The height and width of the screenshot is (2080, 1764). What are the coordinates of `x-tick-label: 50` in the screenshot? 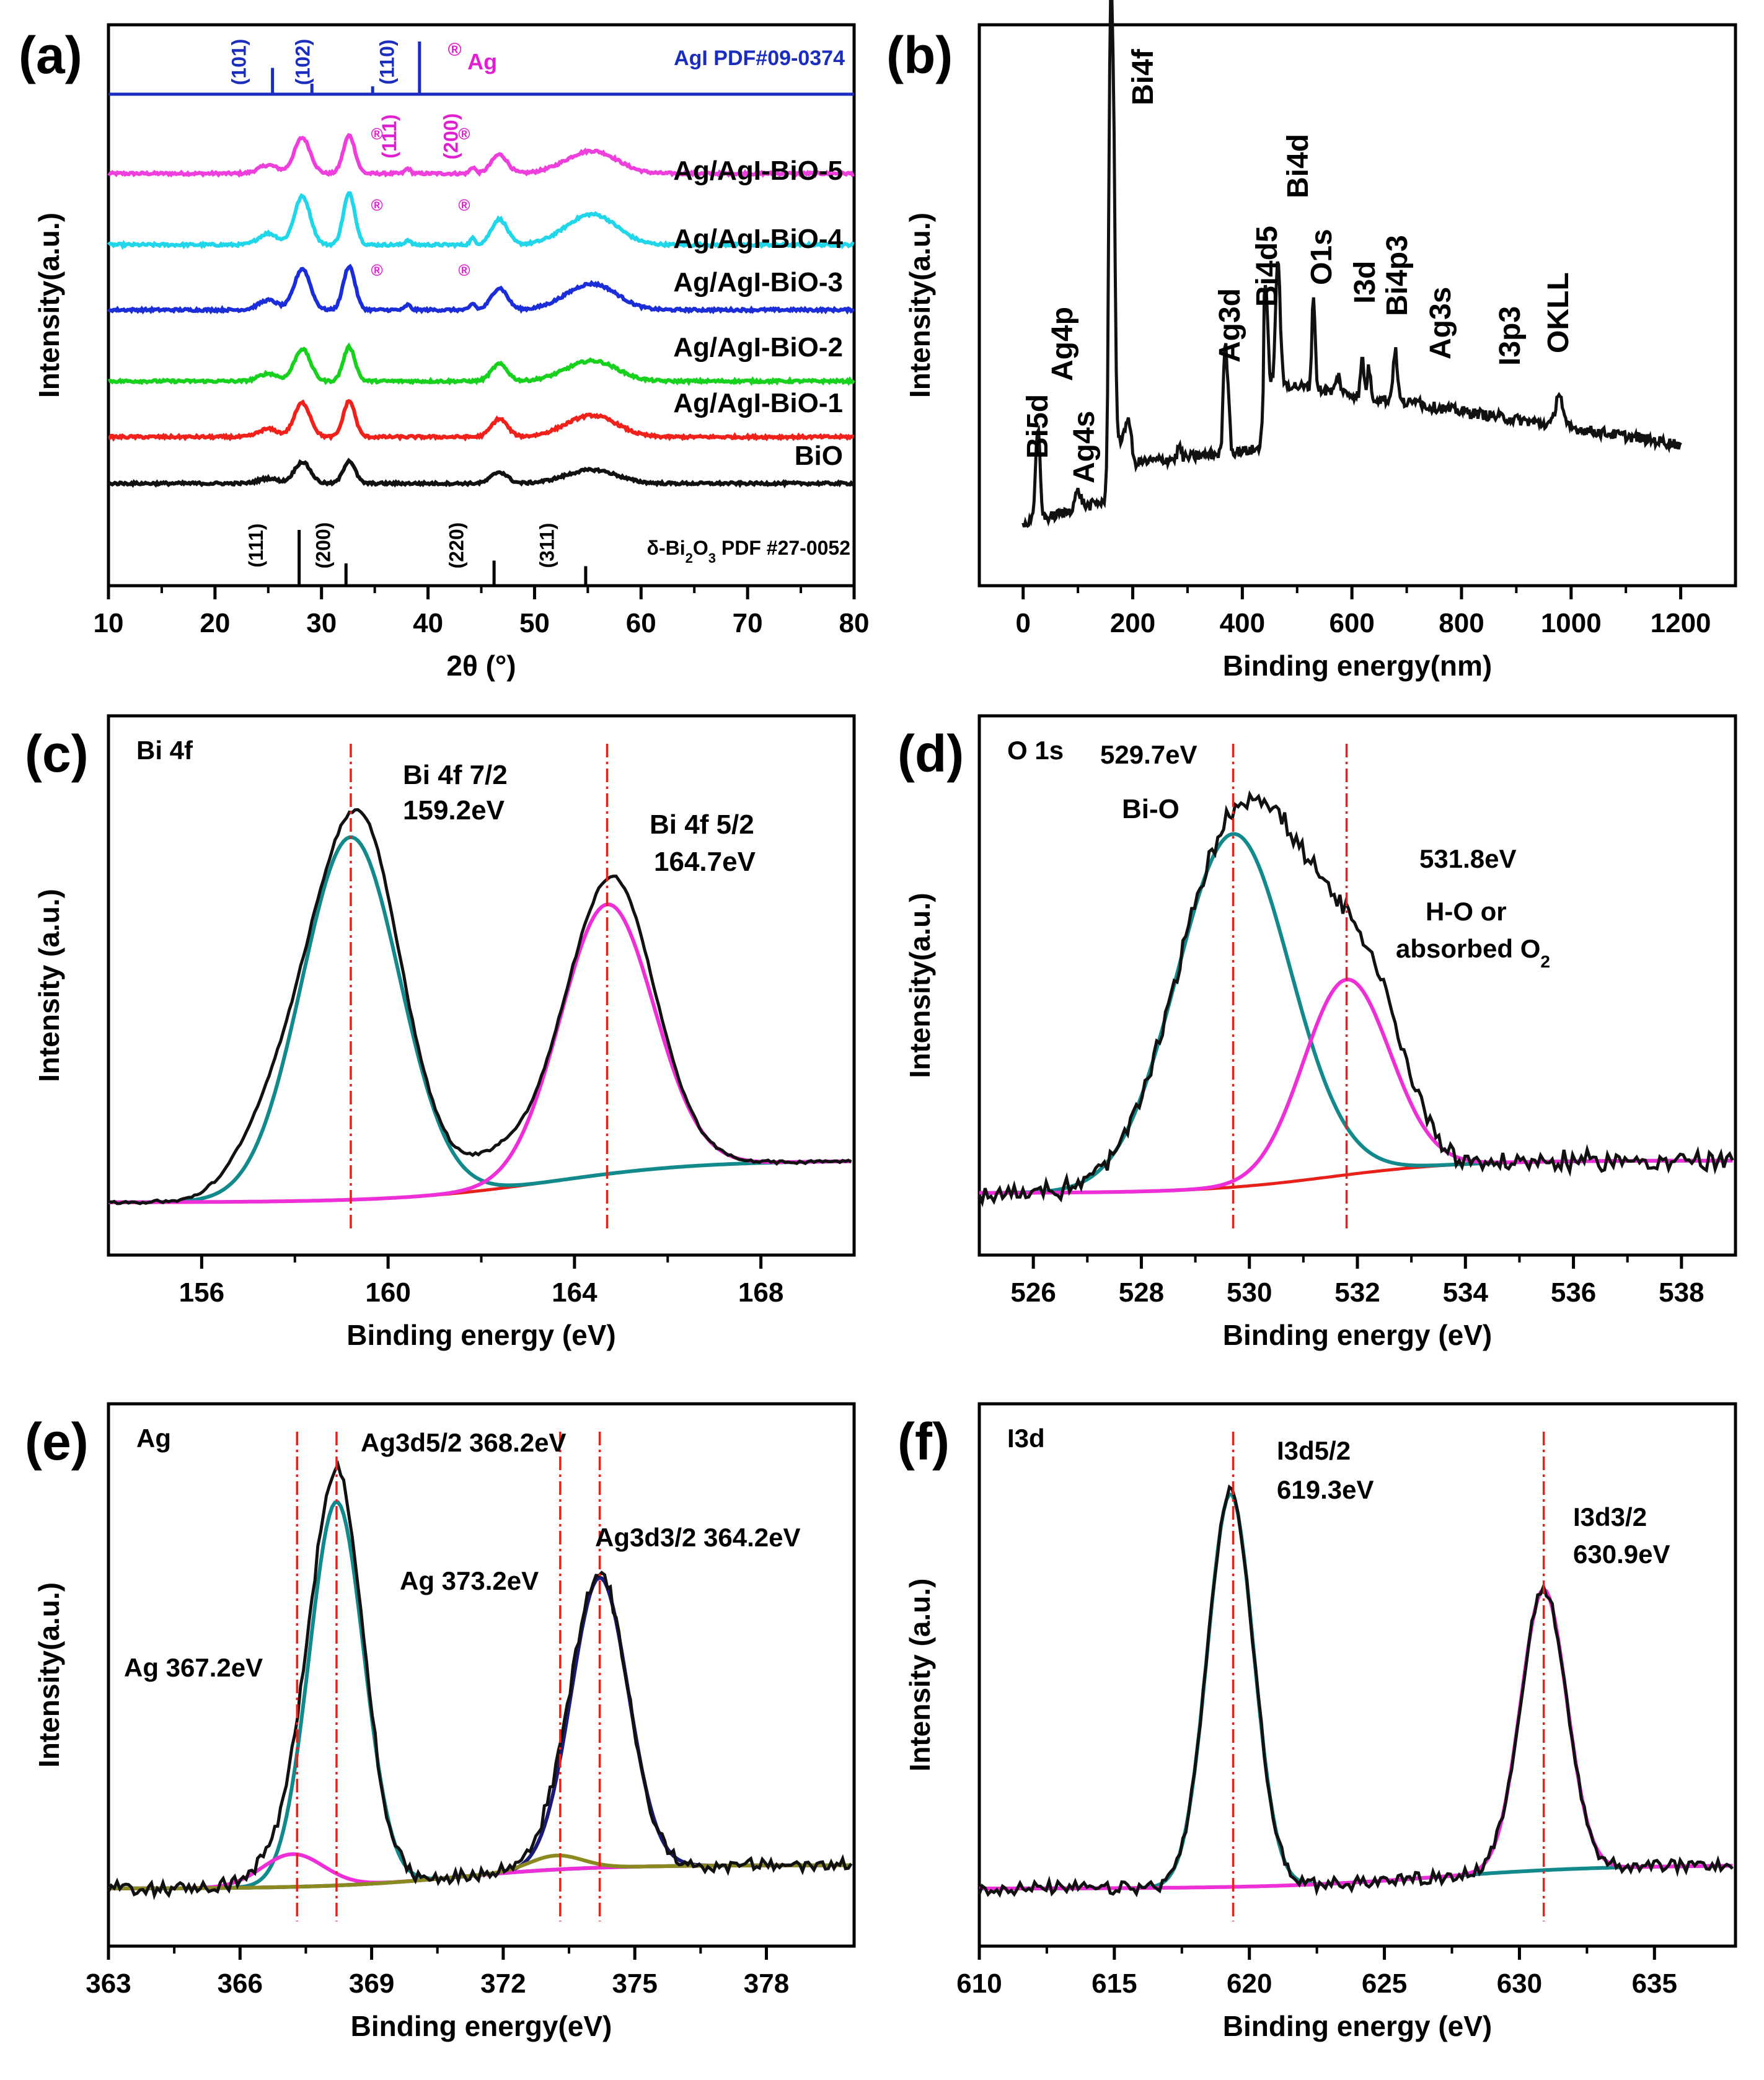 It's located at (534, 623).